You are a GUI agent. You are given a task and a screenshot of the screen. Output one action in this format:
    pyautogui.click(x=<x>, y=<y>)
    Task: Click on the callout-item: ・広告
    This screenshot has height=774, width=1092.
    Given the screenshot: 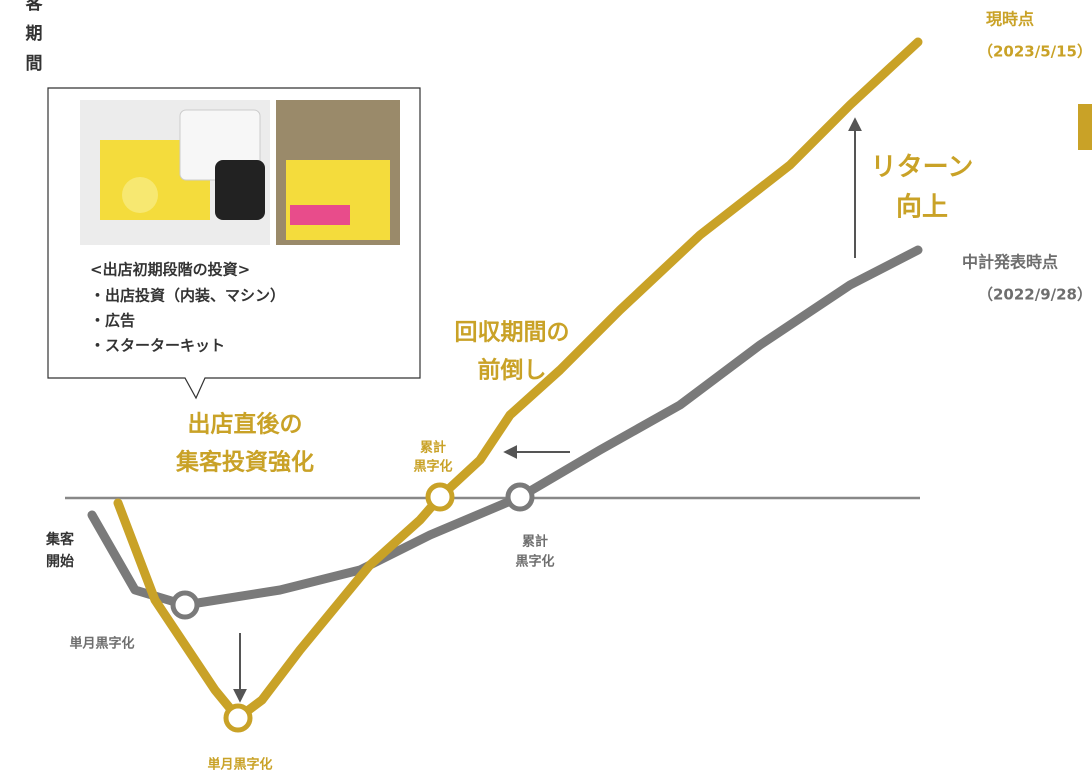 What is the action you would take?
    pyautogui.click(x=112, y=321)
    